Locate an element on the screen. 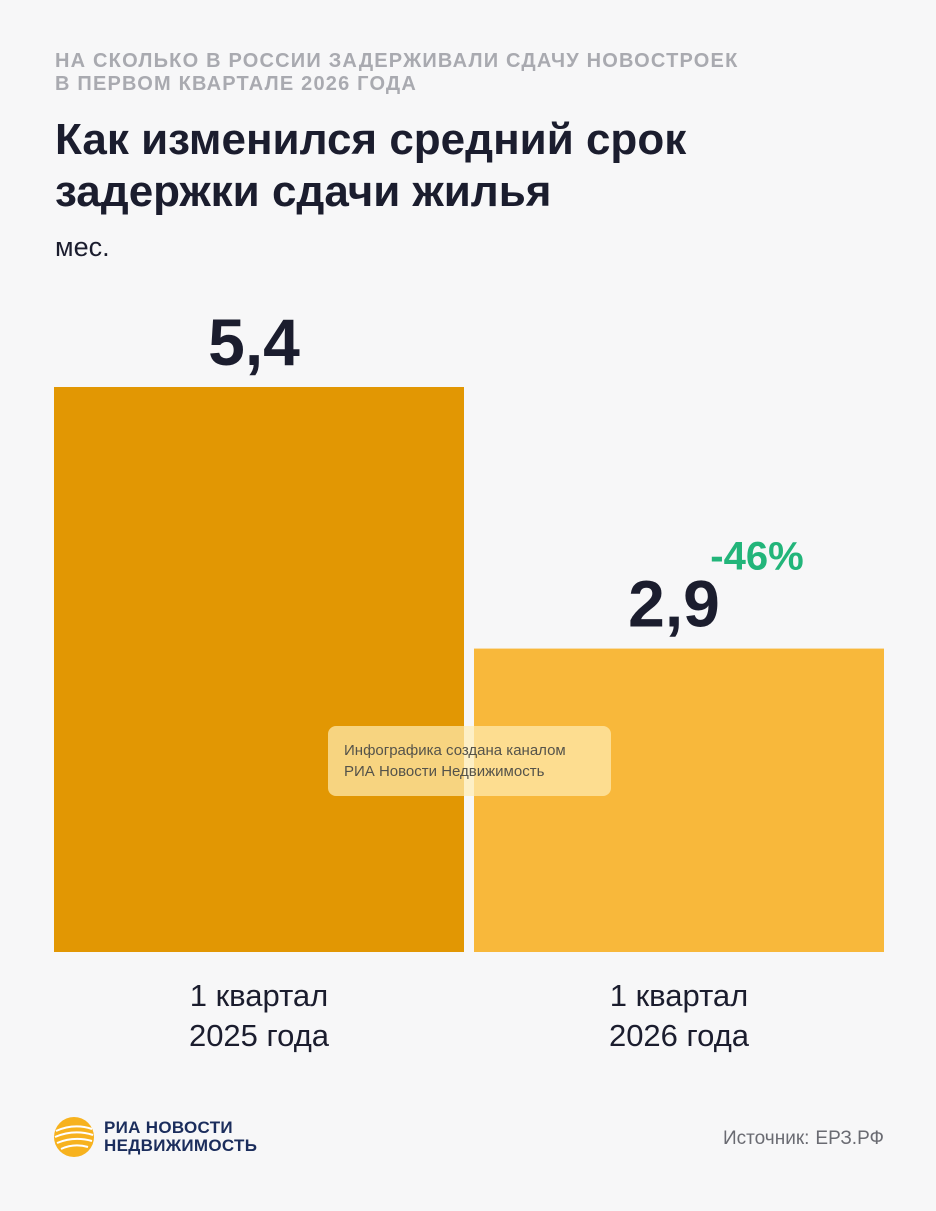  change-label: -46% is located at coordinates (756, 557).